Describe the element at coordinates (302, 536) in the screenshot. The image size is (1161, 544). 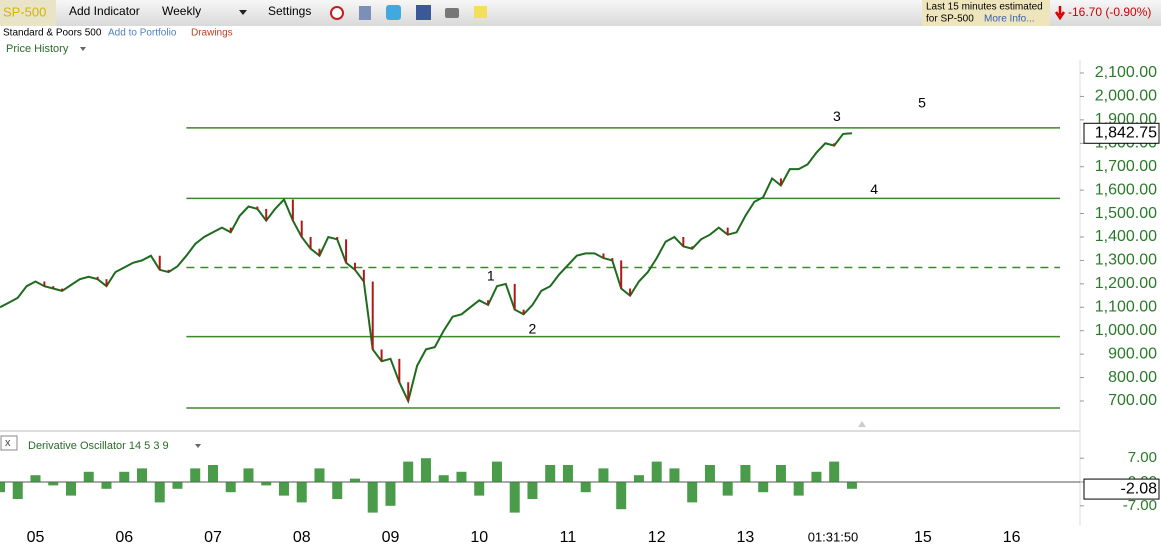
I see `x-tick-label: 08` at that location.